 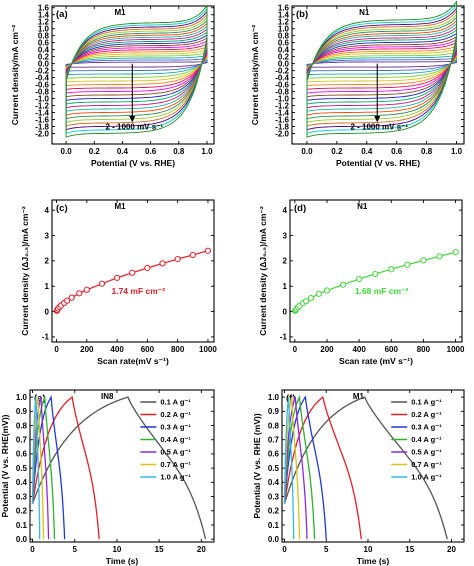 What do you see at coordinates (151, 151) in the screenshot?
I see `x-tick-label: 0.6` at bounding box center [151, 151].